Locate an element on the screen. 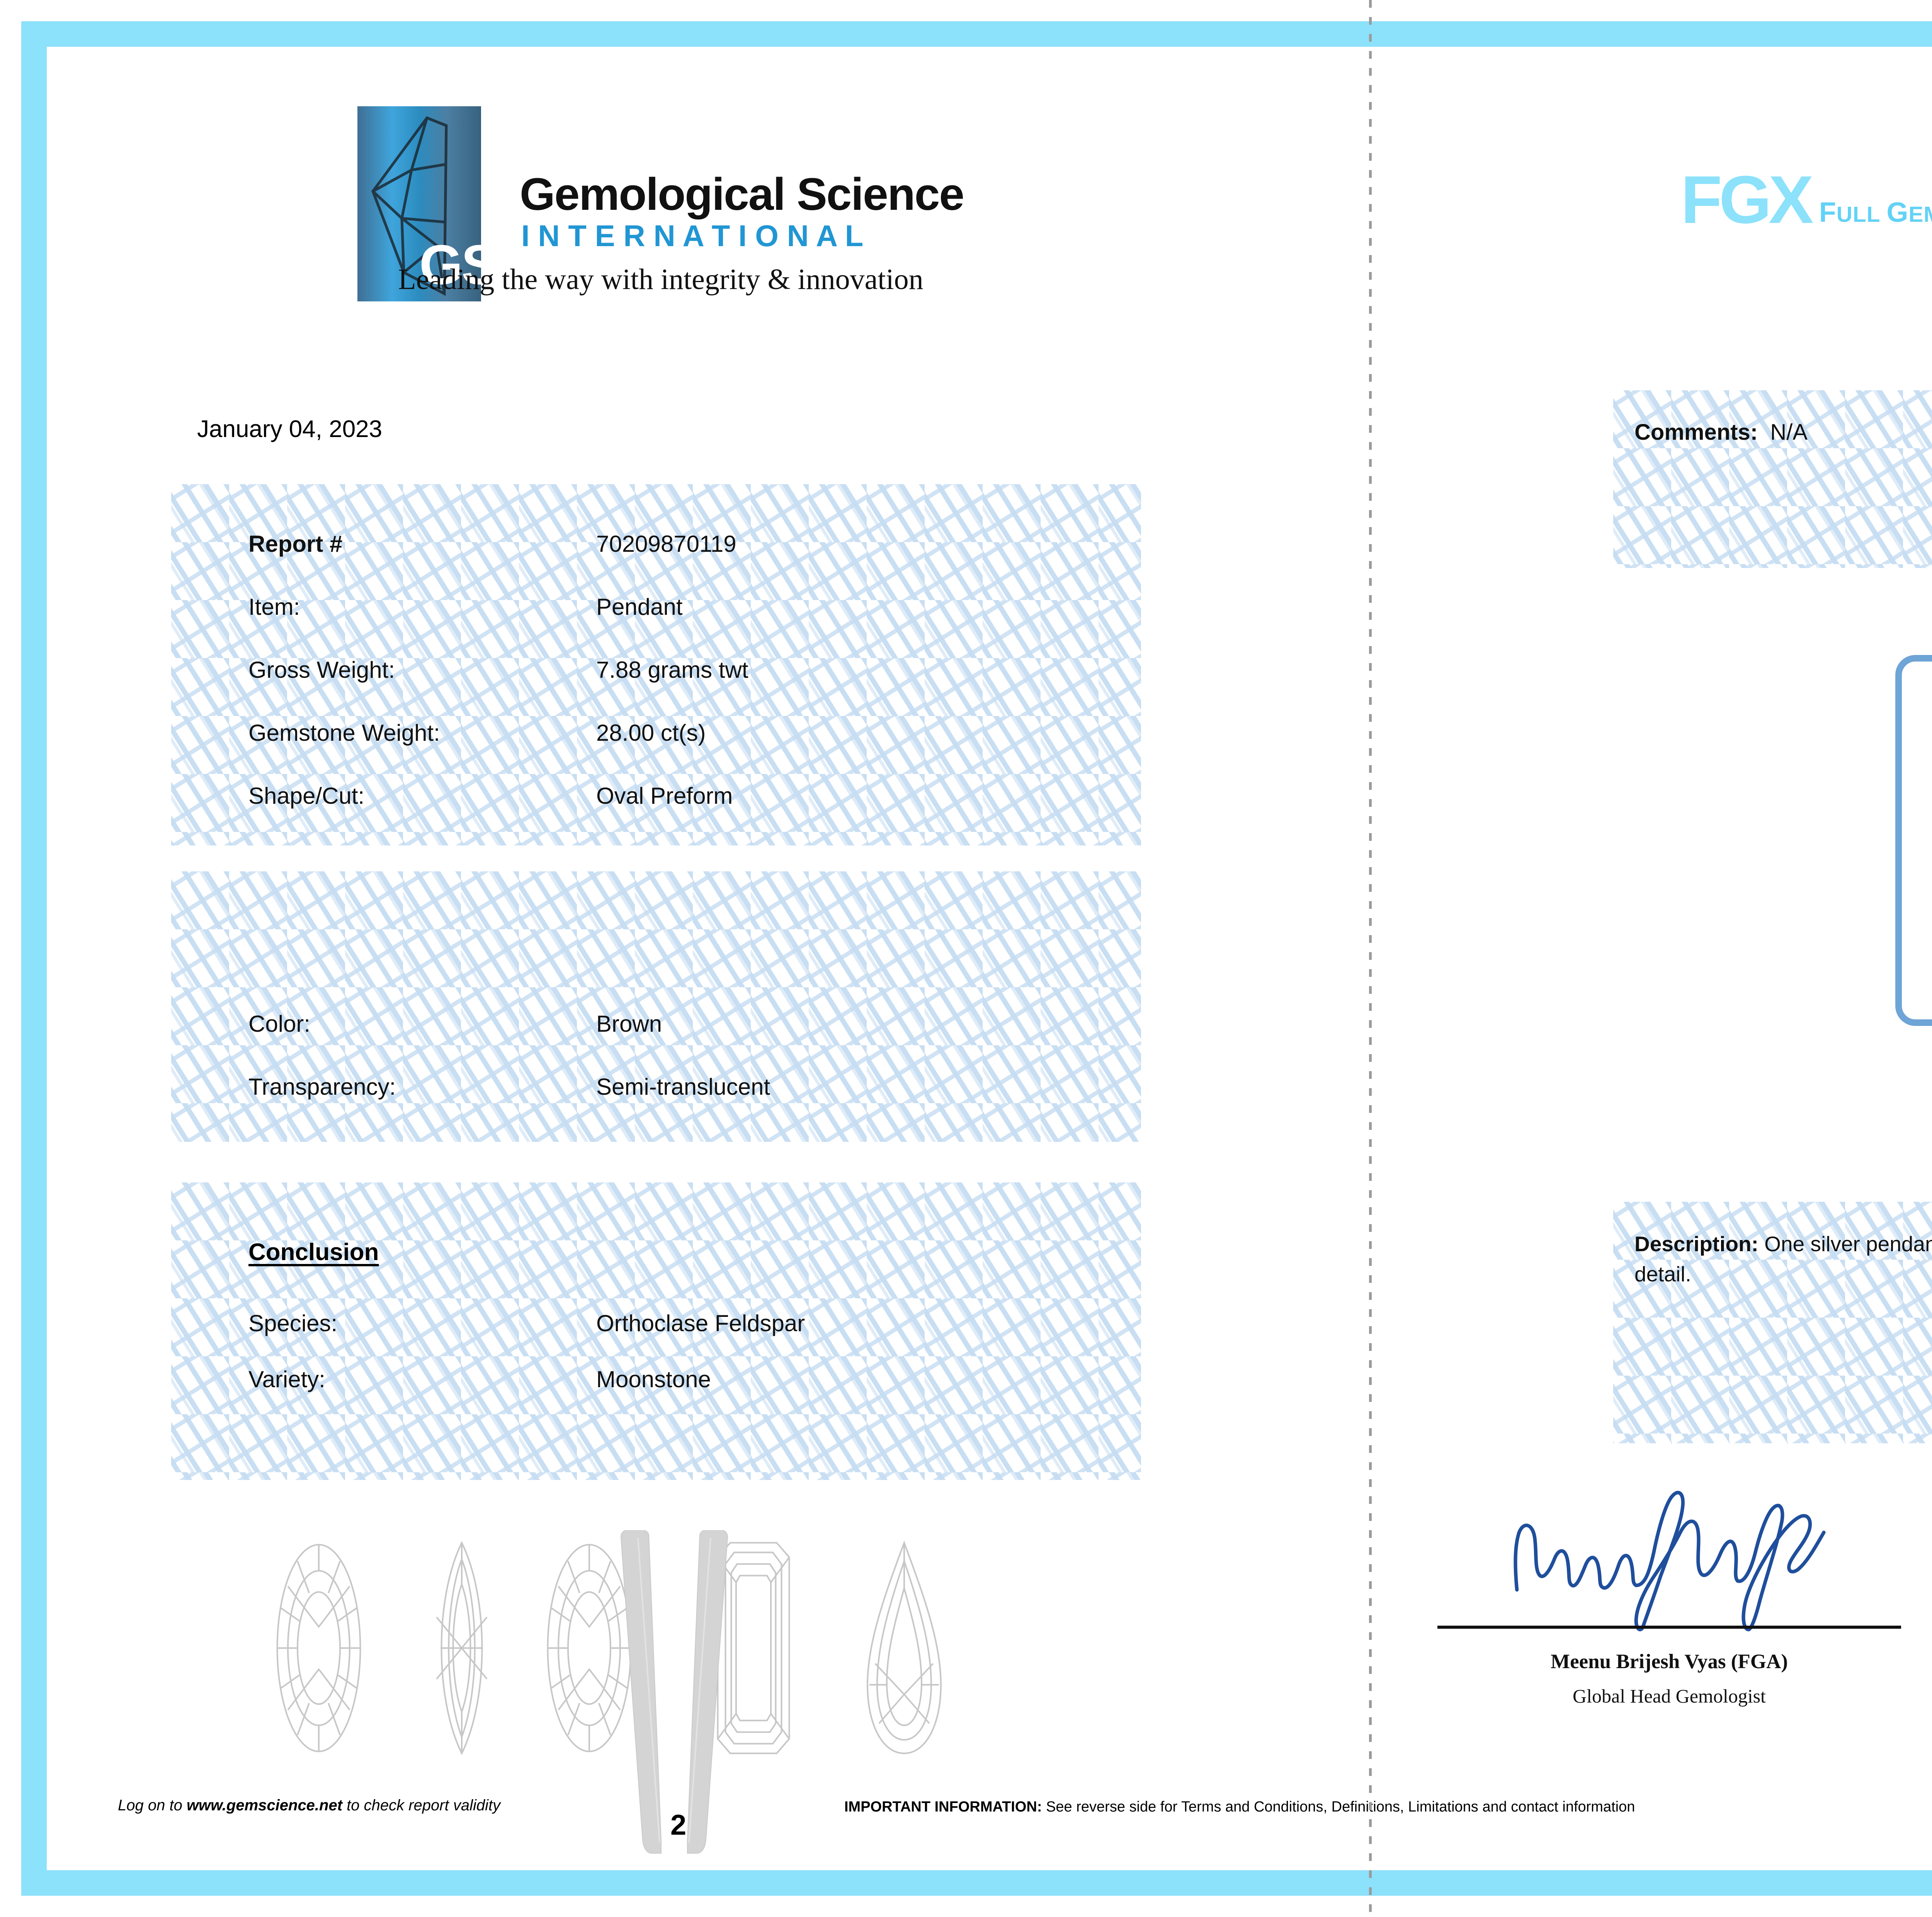 This screenshot has height=1917, width=1932. page-number-left: 2 is located at coordinates (678, 1825).